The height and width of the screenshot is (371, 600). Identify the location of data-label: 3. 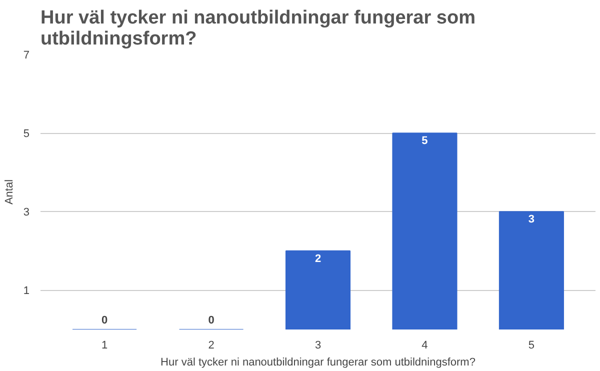
(531, 220).